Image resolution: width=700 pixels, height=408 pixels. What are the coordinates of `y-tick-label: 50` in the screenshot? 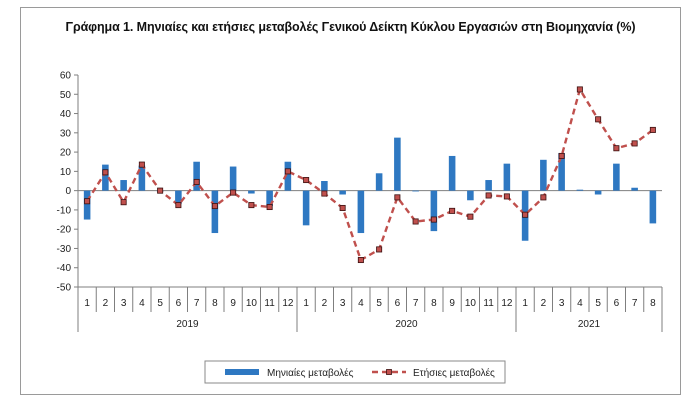 It's located at (66, 95).